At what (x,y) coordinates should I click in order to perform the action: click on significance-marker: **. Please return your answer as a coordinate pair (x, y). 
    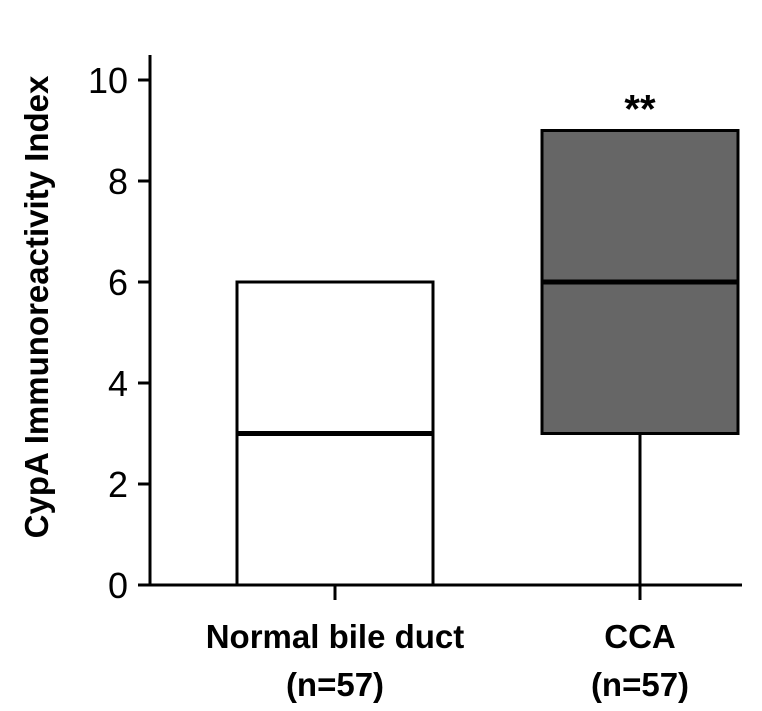
    Looking at the image, I should click on (640, 110).